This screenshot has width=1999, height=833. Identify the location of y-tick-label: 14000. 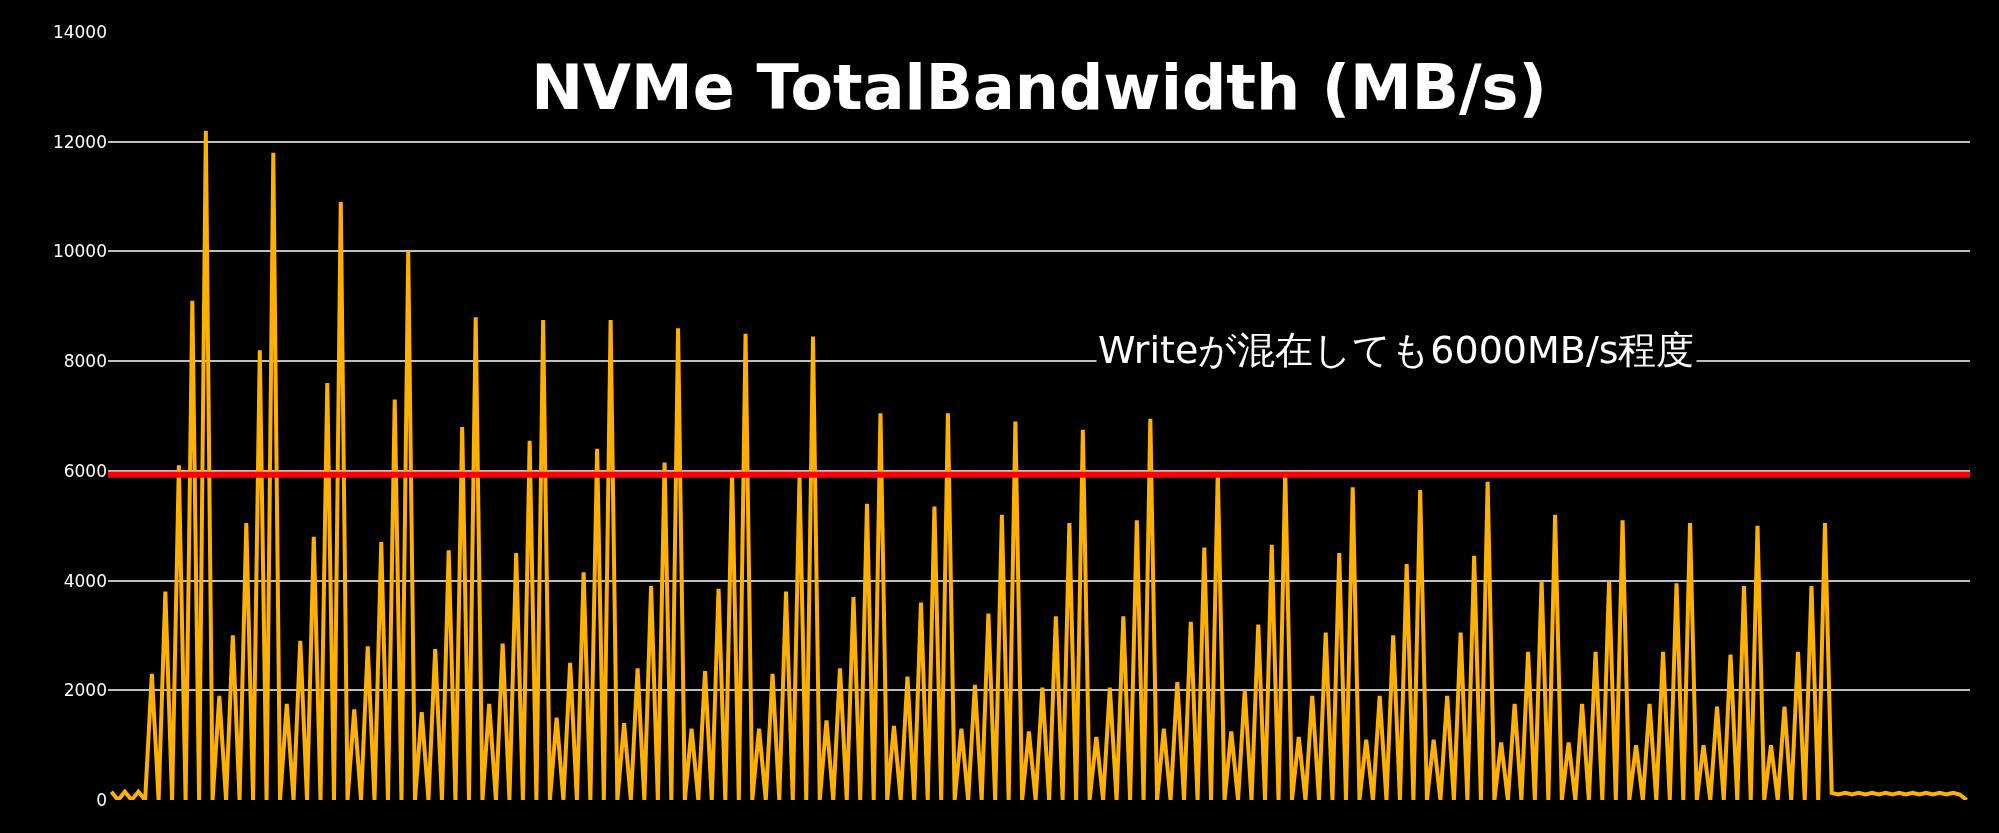
(79, 31).